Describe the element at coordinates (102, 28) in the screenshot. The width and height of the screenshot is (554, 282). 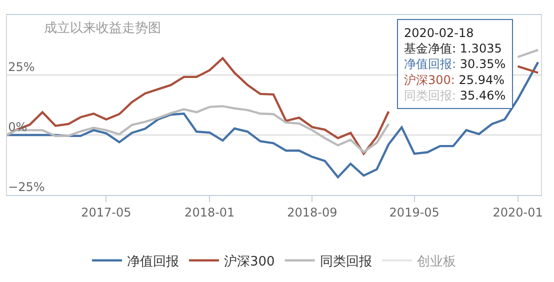
I see `text: 成立以来收益走势图` at that location.